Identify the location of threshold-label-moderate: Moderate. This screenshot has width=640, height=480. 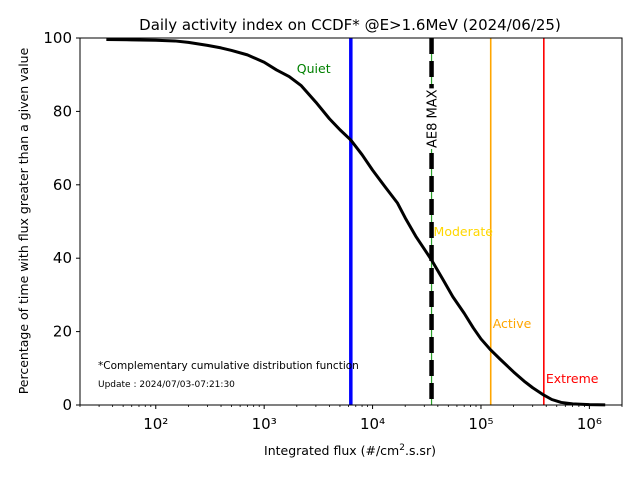
(464, 231).